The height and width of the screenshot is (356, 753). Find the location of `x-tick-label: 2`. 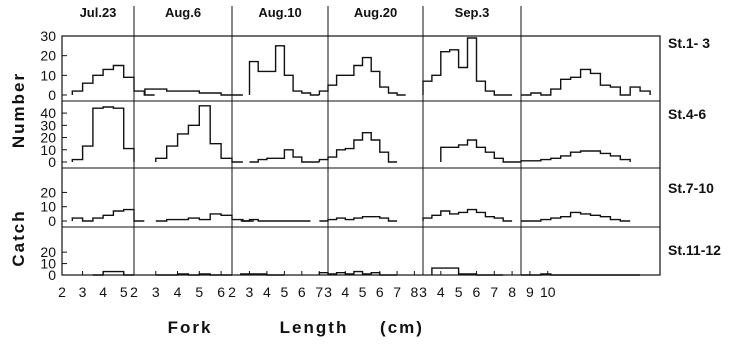

x-tick-label: 2 is located at coordinates (134, 292).